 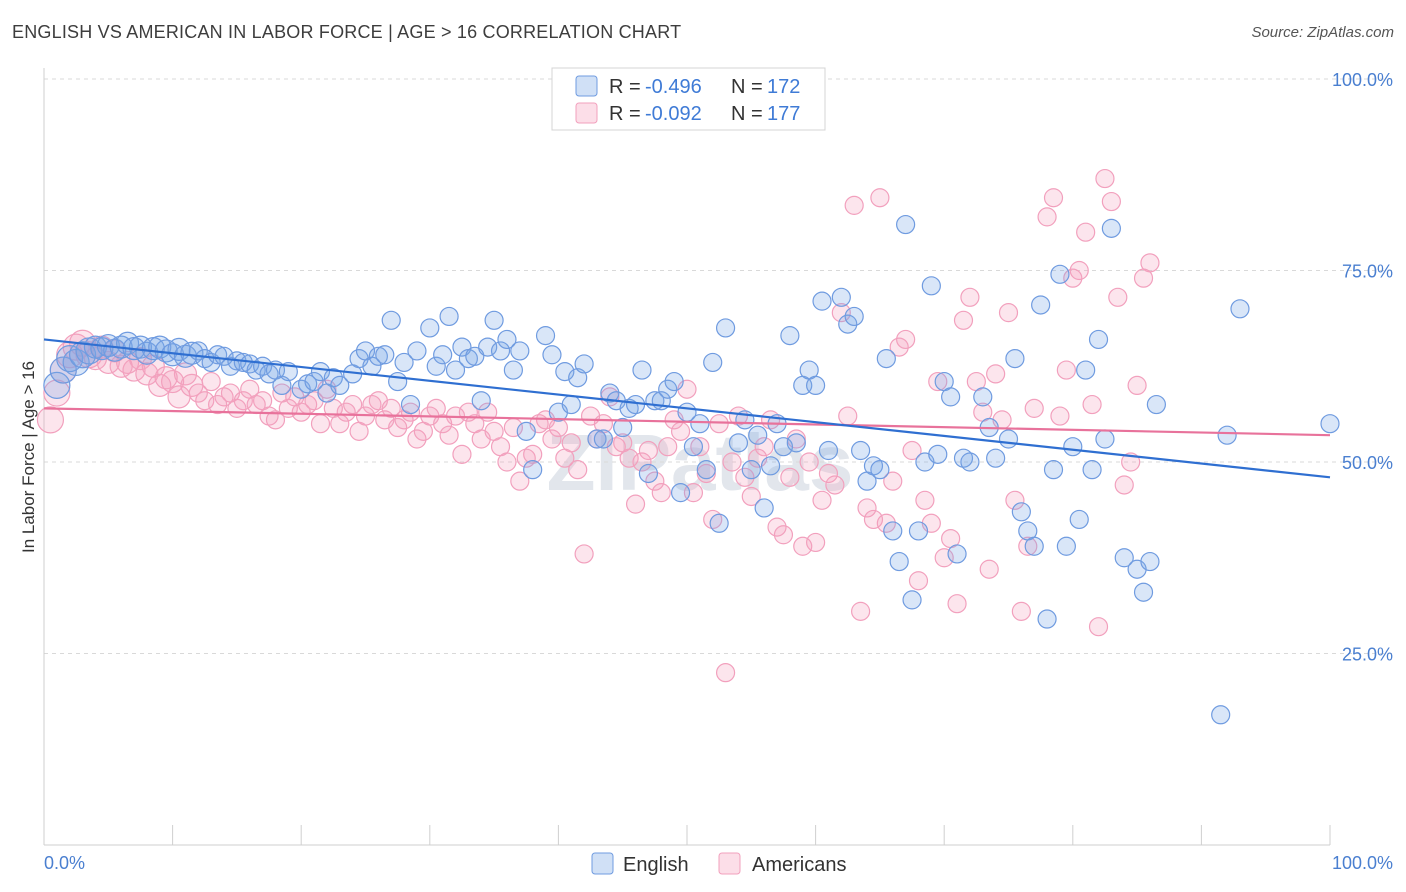 I want to click on trendlines, so click(x=687, y=408).